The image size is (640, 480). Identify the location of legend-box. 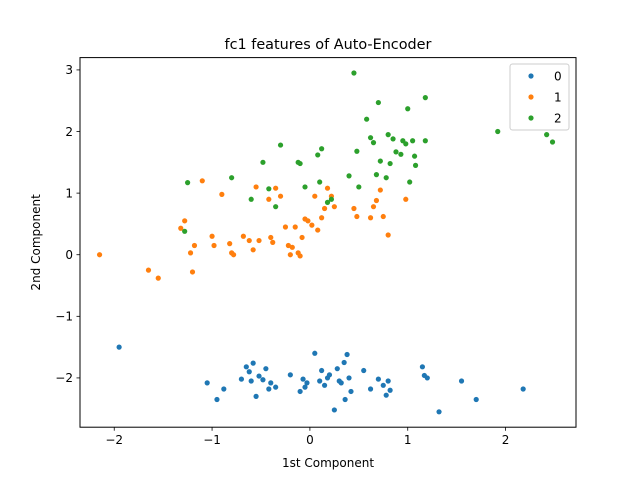
(539, 97).